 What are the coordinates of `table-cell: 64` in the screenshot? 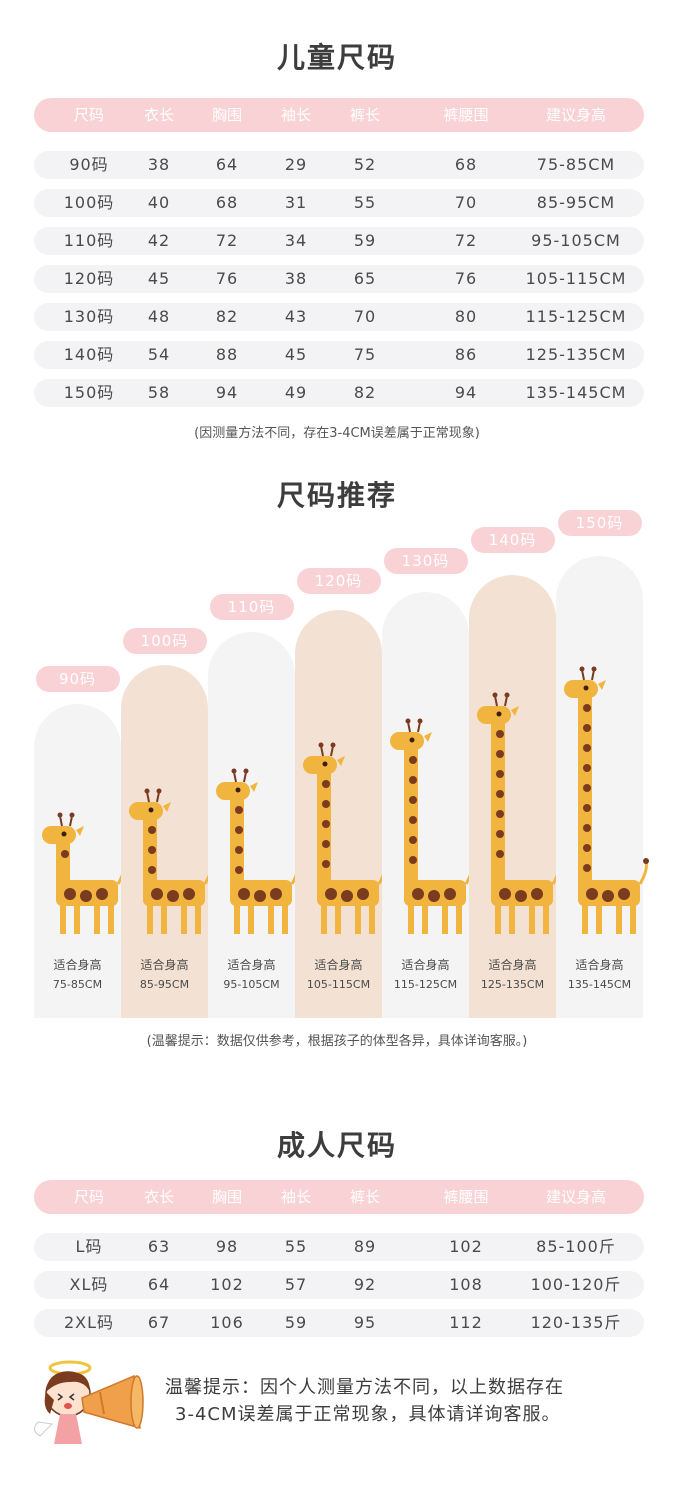 It's located at (159, 1284).